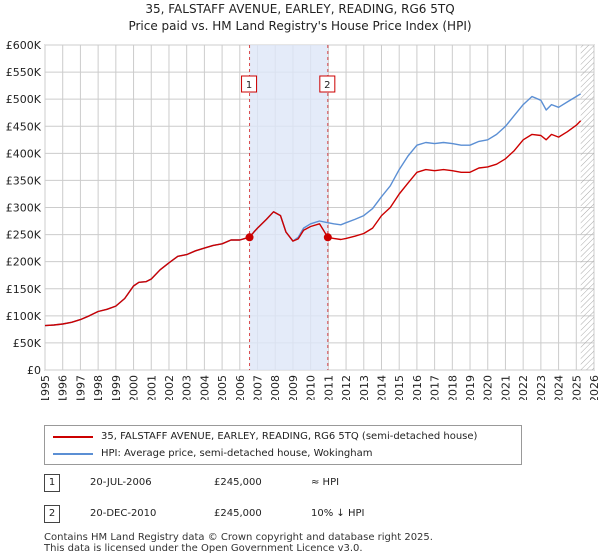 This screenshot has width=600, height=560. What do you see at coordinates (24, 289) in the screenshot?
I see `y-tick-label: £150K` at bounding box center [24, 289].